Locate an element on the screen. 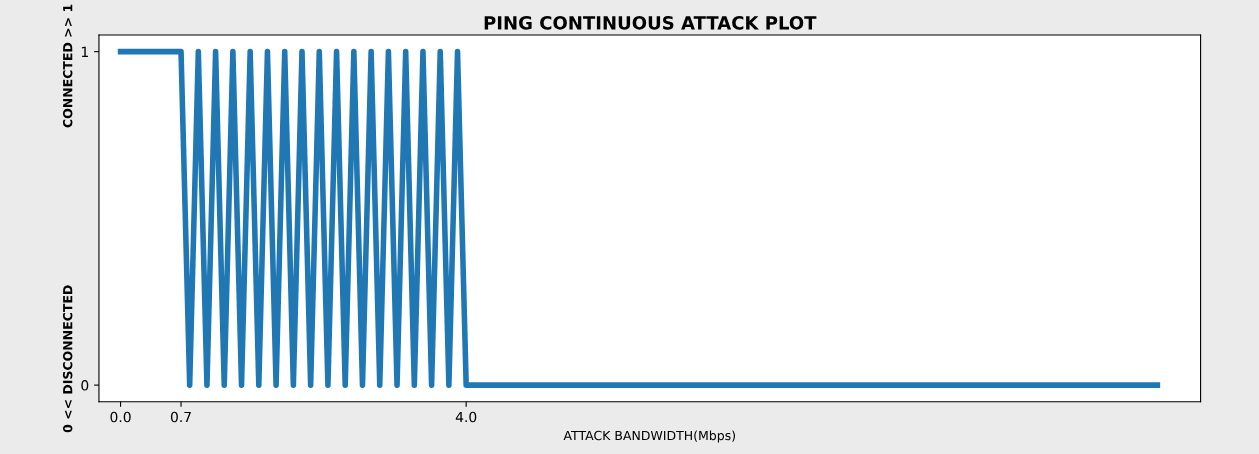 The image size is (1259, 454). y-axis-title: 0 << DISCONNECTED CONNECTED >> 1 is located at coordinates (67, 218).